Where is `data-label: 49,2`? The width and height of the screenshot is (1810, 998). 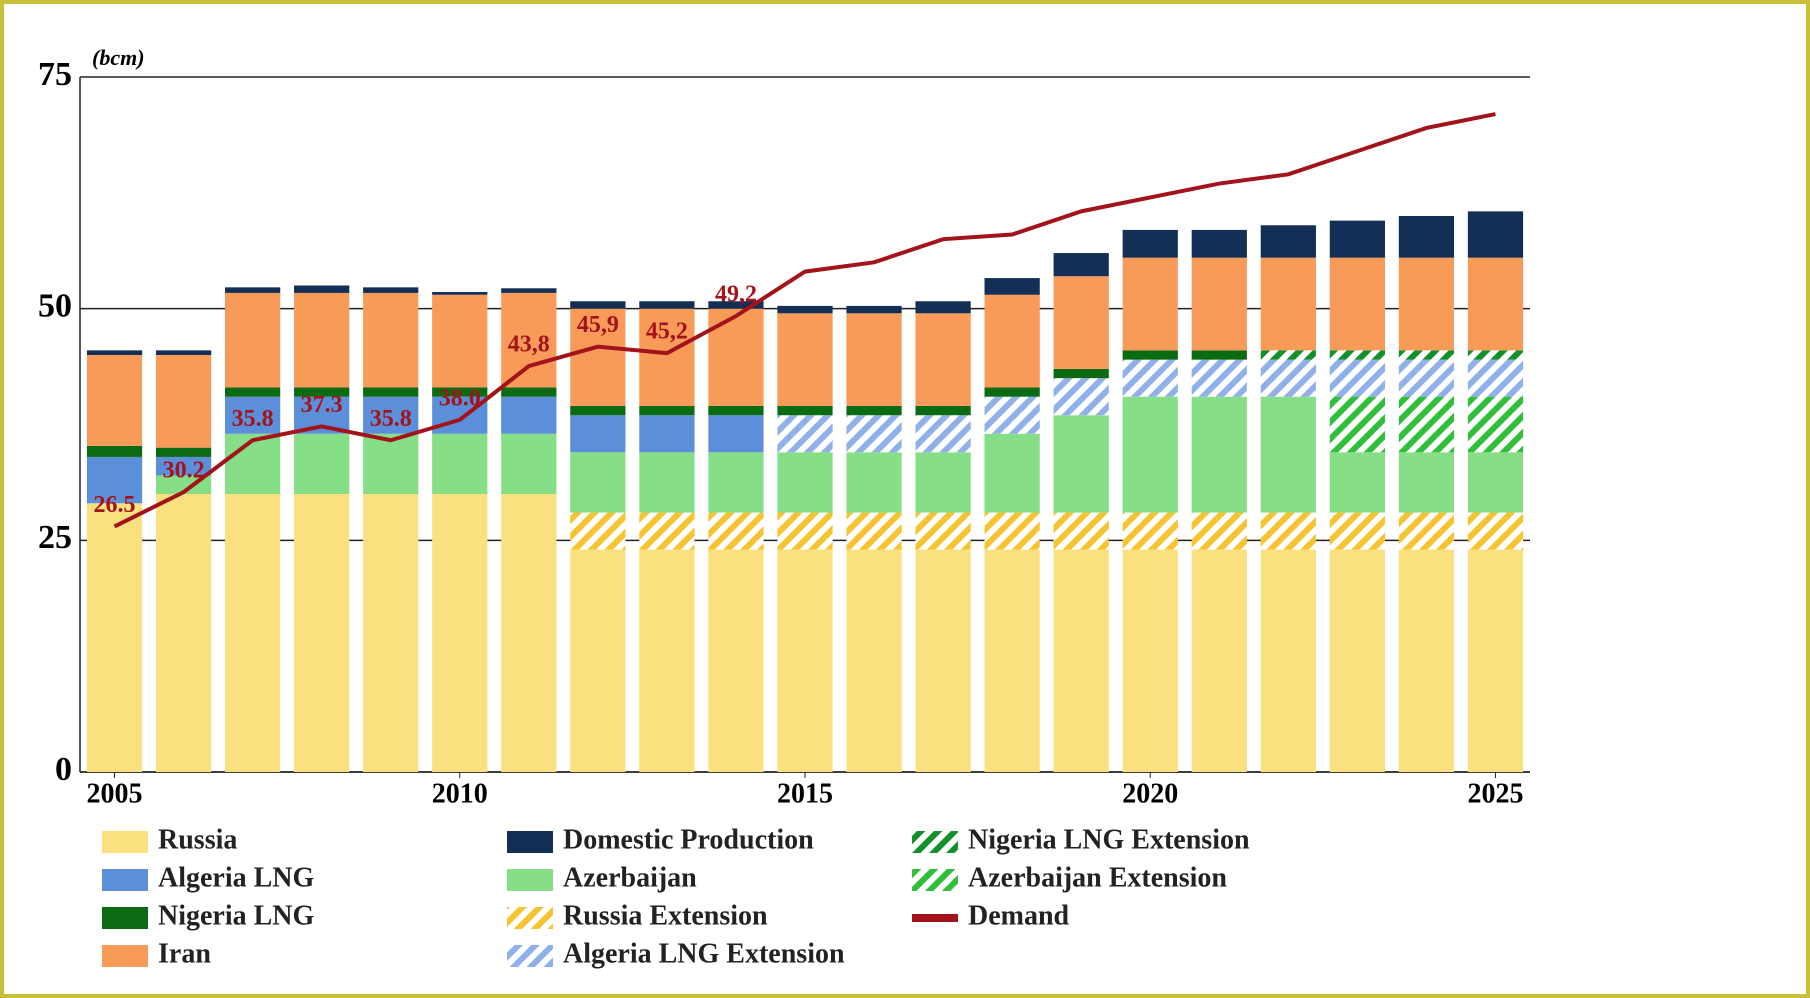 data-label: 49,2 is located at coordinates (736, 295).